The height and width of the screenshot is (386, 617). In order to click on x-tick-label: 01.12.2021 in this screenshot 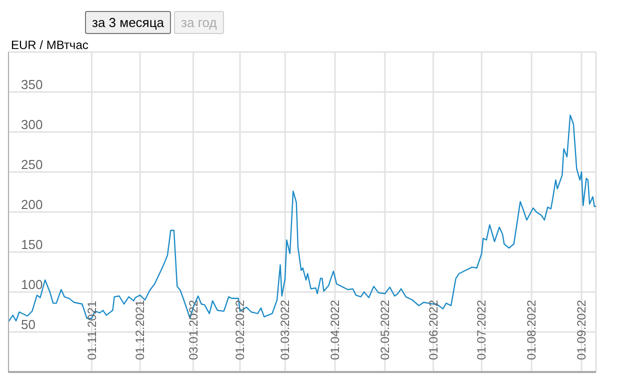, I will do `click(140, 330)`.